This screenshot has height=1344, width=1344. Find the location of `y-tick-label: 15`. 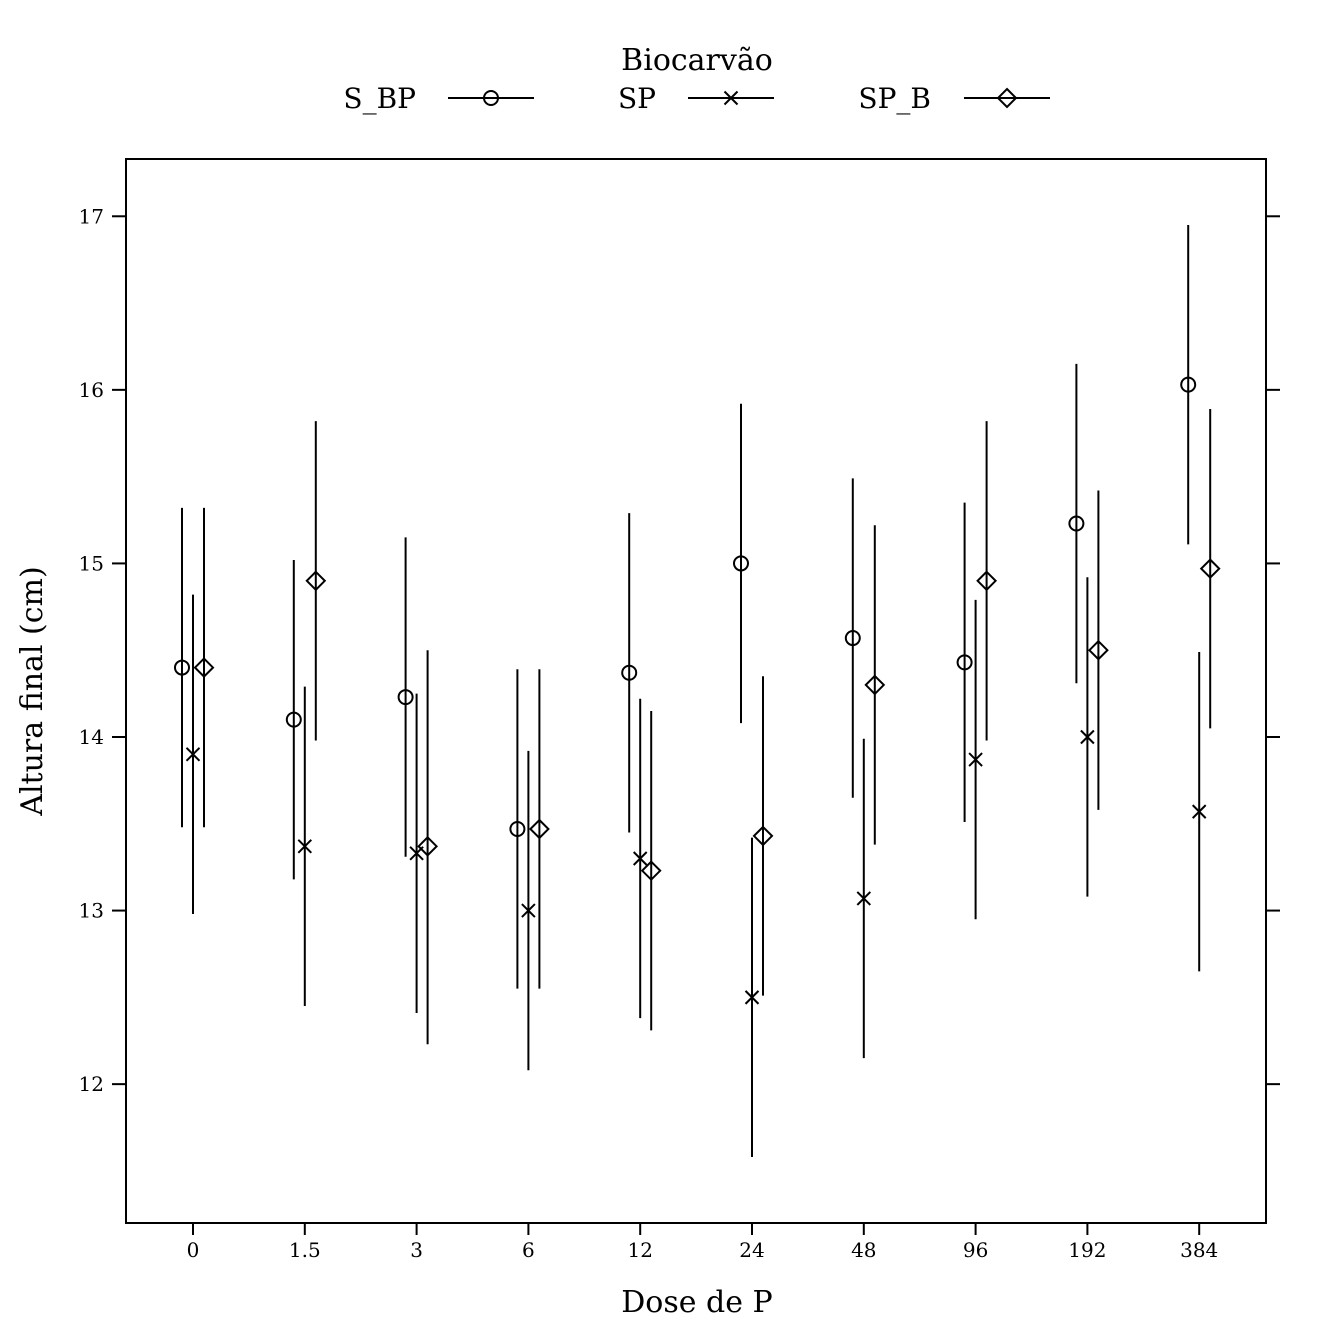

y-tick-label: 15 is located at coordinates (91, 563).